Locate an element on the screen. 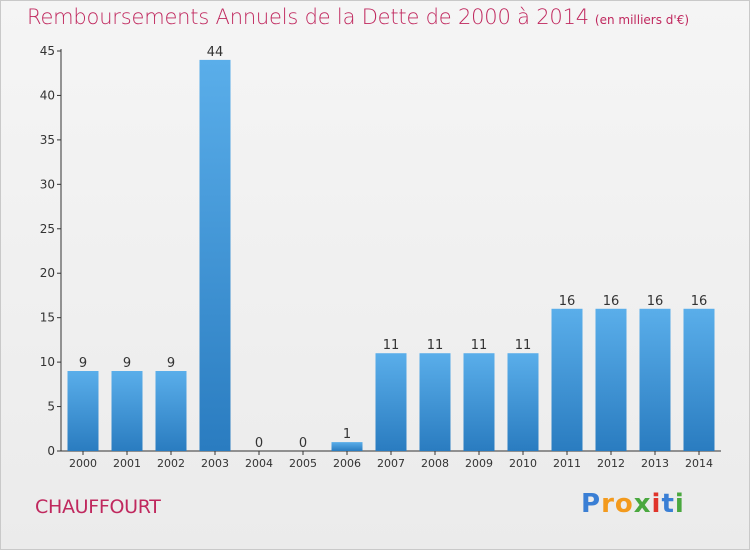 The width and height of the screenshot is (750, 550). data-label-2005: 0 is located at coordinates (303, 443).